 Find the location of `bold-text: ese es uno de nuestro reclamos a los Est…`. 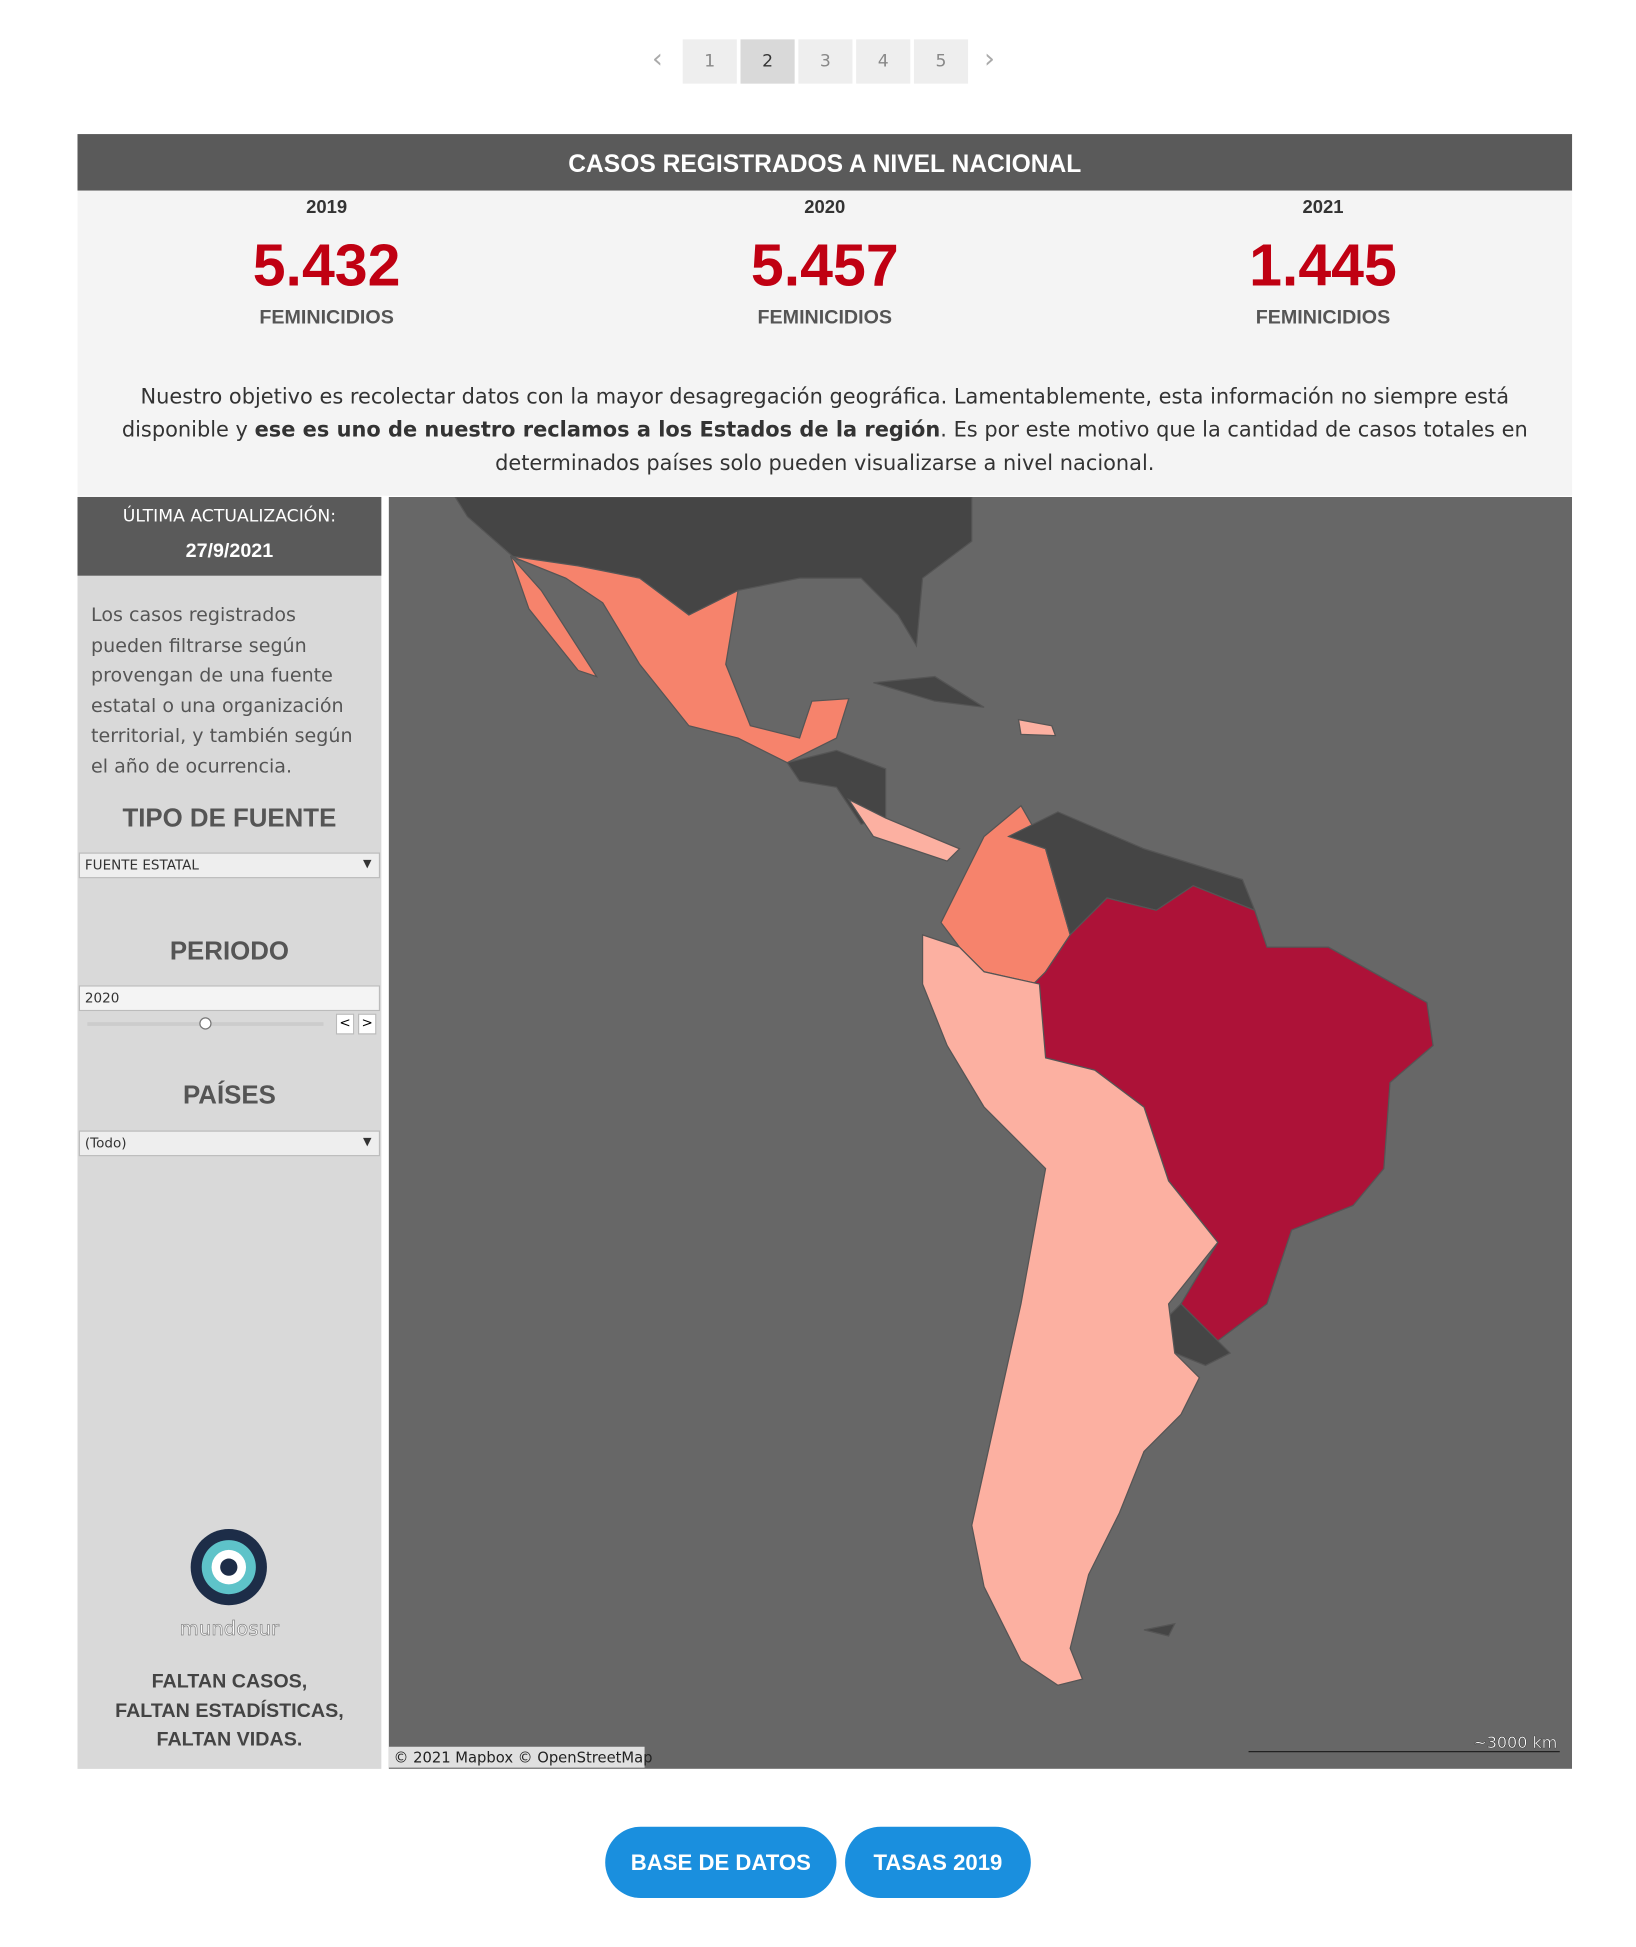

bold-text: ese es uno de nuestro reclamos a los Est… is located at coordinates (597, 430).